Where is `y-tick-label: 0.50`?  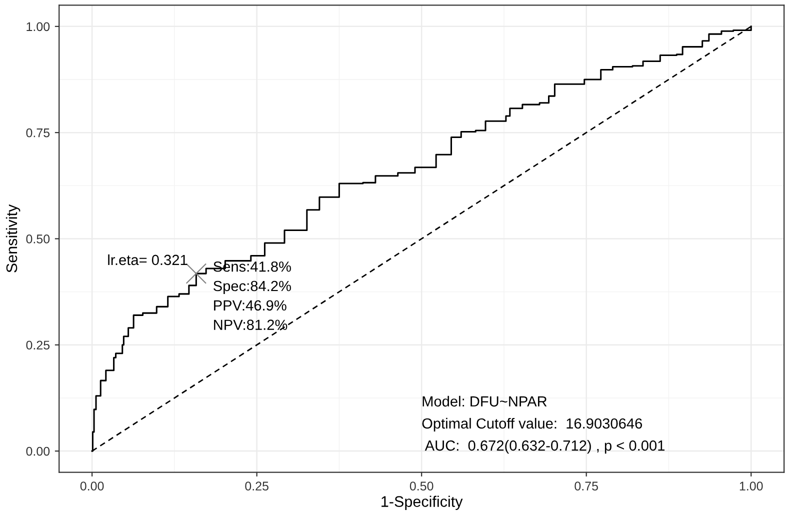 y-tick-label: 0.50 is located at coordinates (38, 239).